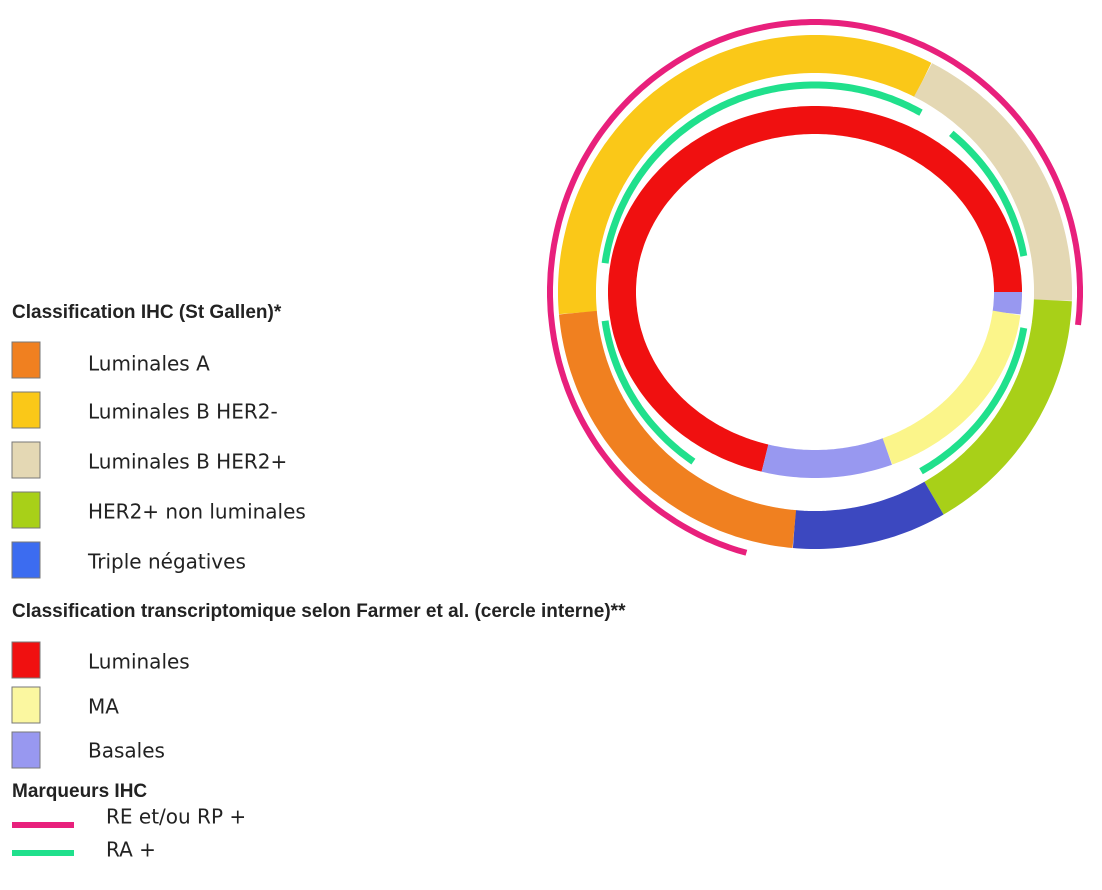 This screenshot has width=1102, height=890. Describe the element at coordinates (147, 312) in the screenshot. I see `legend-title: Classification IHC (St Gallen)*` at that location.